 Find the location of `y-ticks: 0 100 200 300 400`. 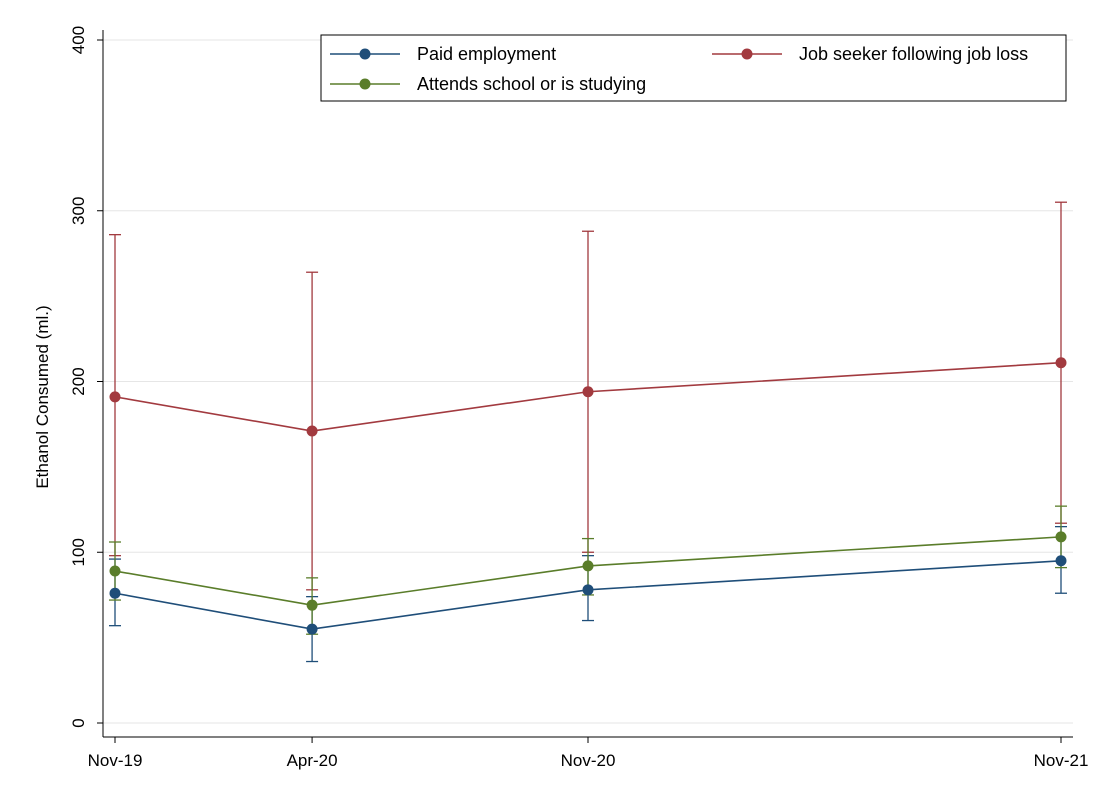

y-ticks: 0 100 200 300 400 is located at coordinates (86, 377).